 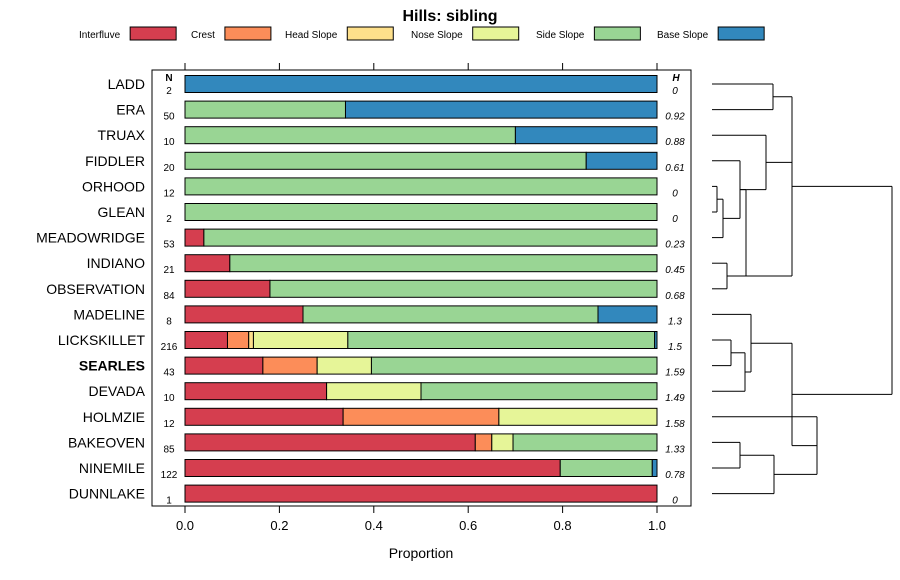 I want to click on row-h-value: 0.68, so click(x=675, y=296).